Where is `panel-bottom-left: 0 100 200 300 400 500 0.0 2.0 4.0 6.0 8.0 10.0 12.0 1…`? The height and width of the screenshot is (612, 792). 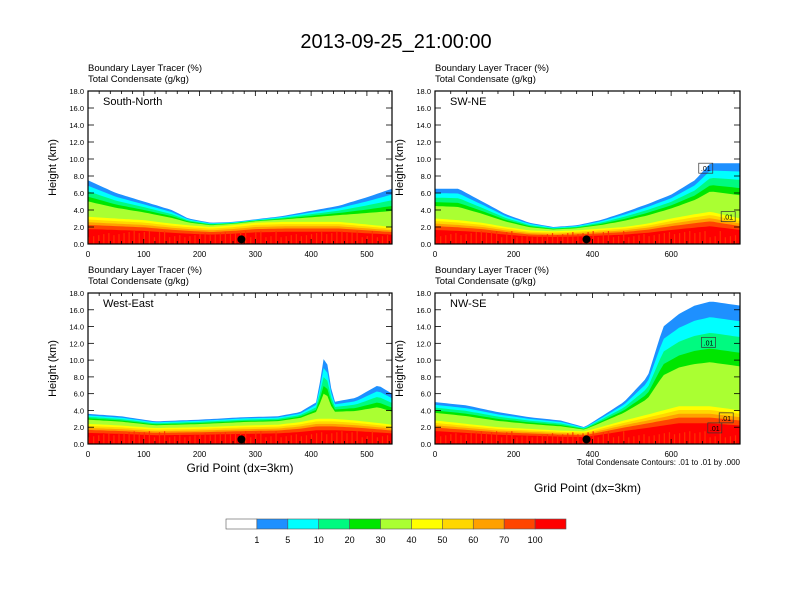
panel-bottom-left: 0 100 200 300 400 500 0.0 2.0 4.0 6.0 8.0 10.0 12.0 1… is located at coordinates (220, 374).